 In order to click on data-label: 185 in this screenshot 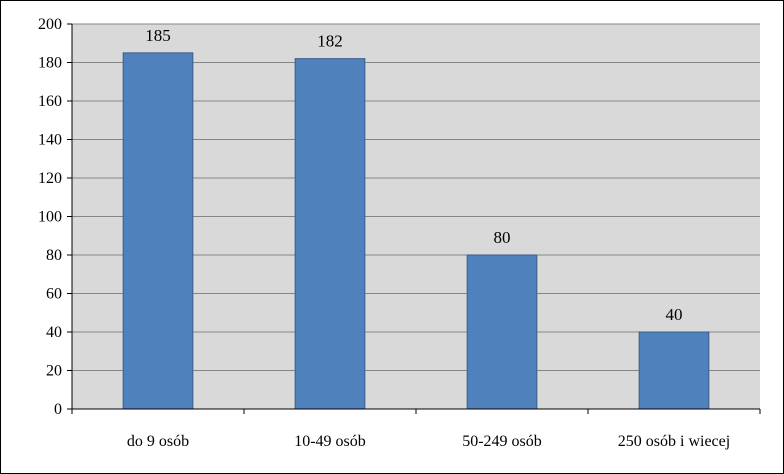, I will do `click(158, 35)`.